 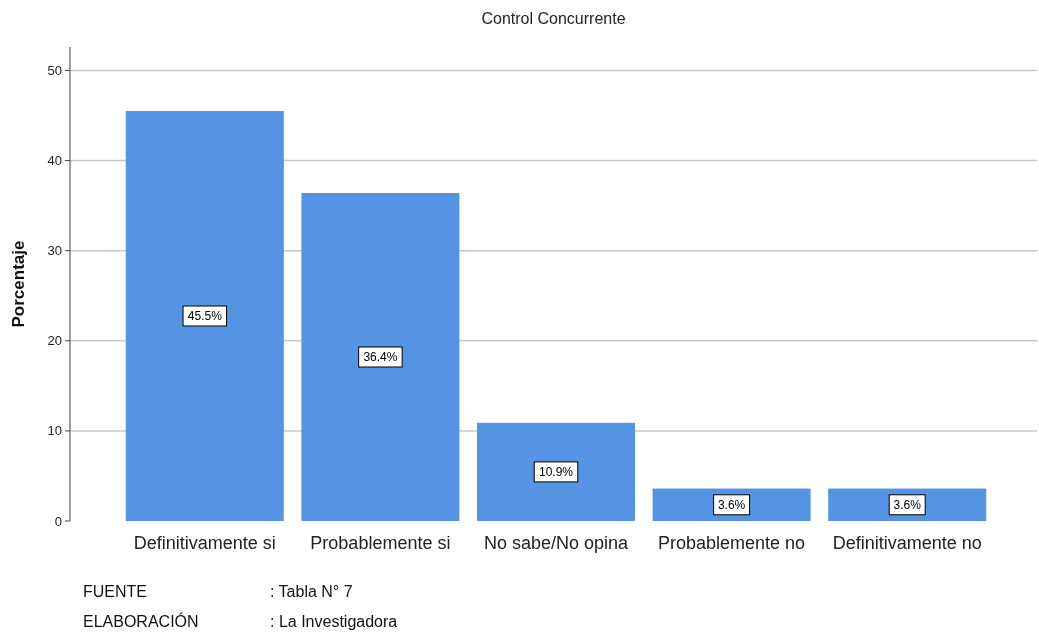 I want to click on y-tick-label: 50, so click(x=54, y=70).